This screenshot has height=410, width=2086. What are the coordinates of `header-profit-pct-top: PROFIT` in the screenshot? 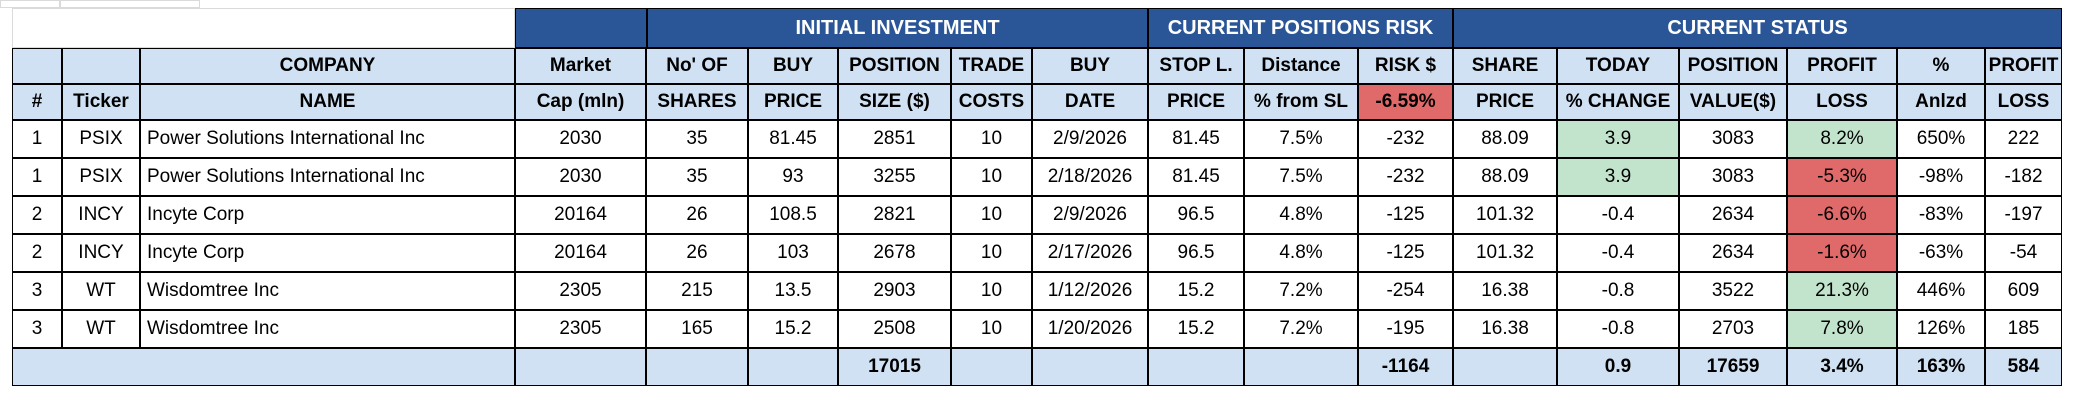 It's located at (1842, 66).